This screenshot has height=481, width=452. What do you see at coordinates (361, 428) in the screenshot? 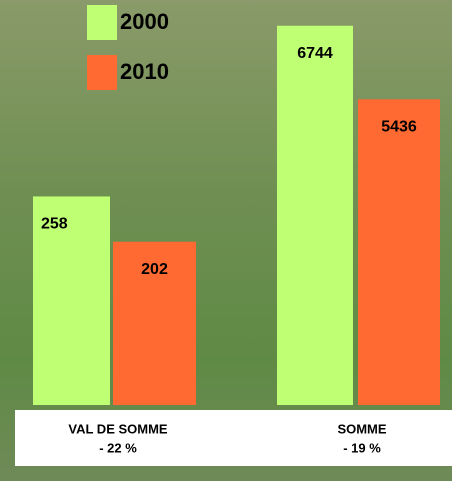
I see `category-label: SOMME` at bounding box center [361, 428].